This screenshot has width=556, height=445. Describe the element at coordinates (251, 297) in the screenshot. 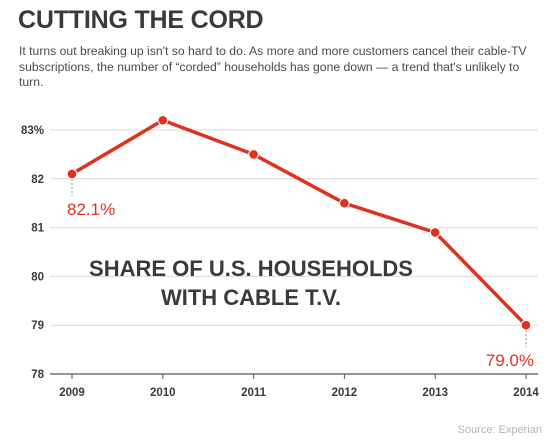

I see `overlay-title-line-2: WITH CABLE T.V.` at that location.